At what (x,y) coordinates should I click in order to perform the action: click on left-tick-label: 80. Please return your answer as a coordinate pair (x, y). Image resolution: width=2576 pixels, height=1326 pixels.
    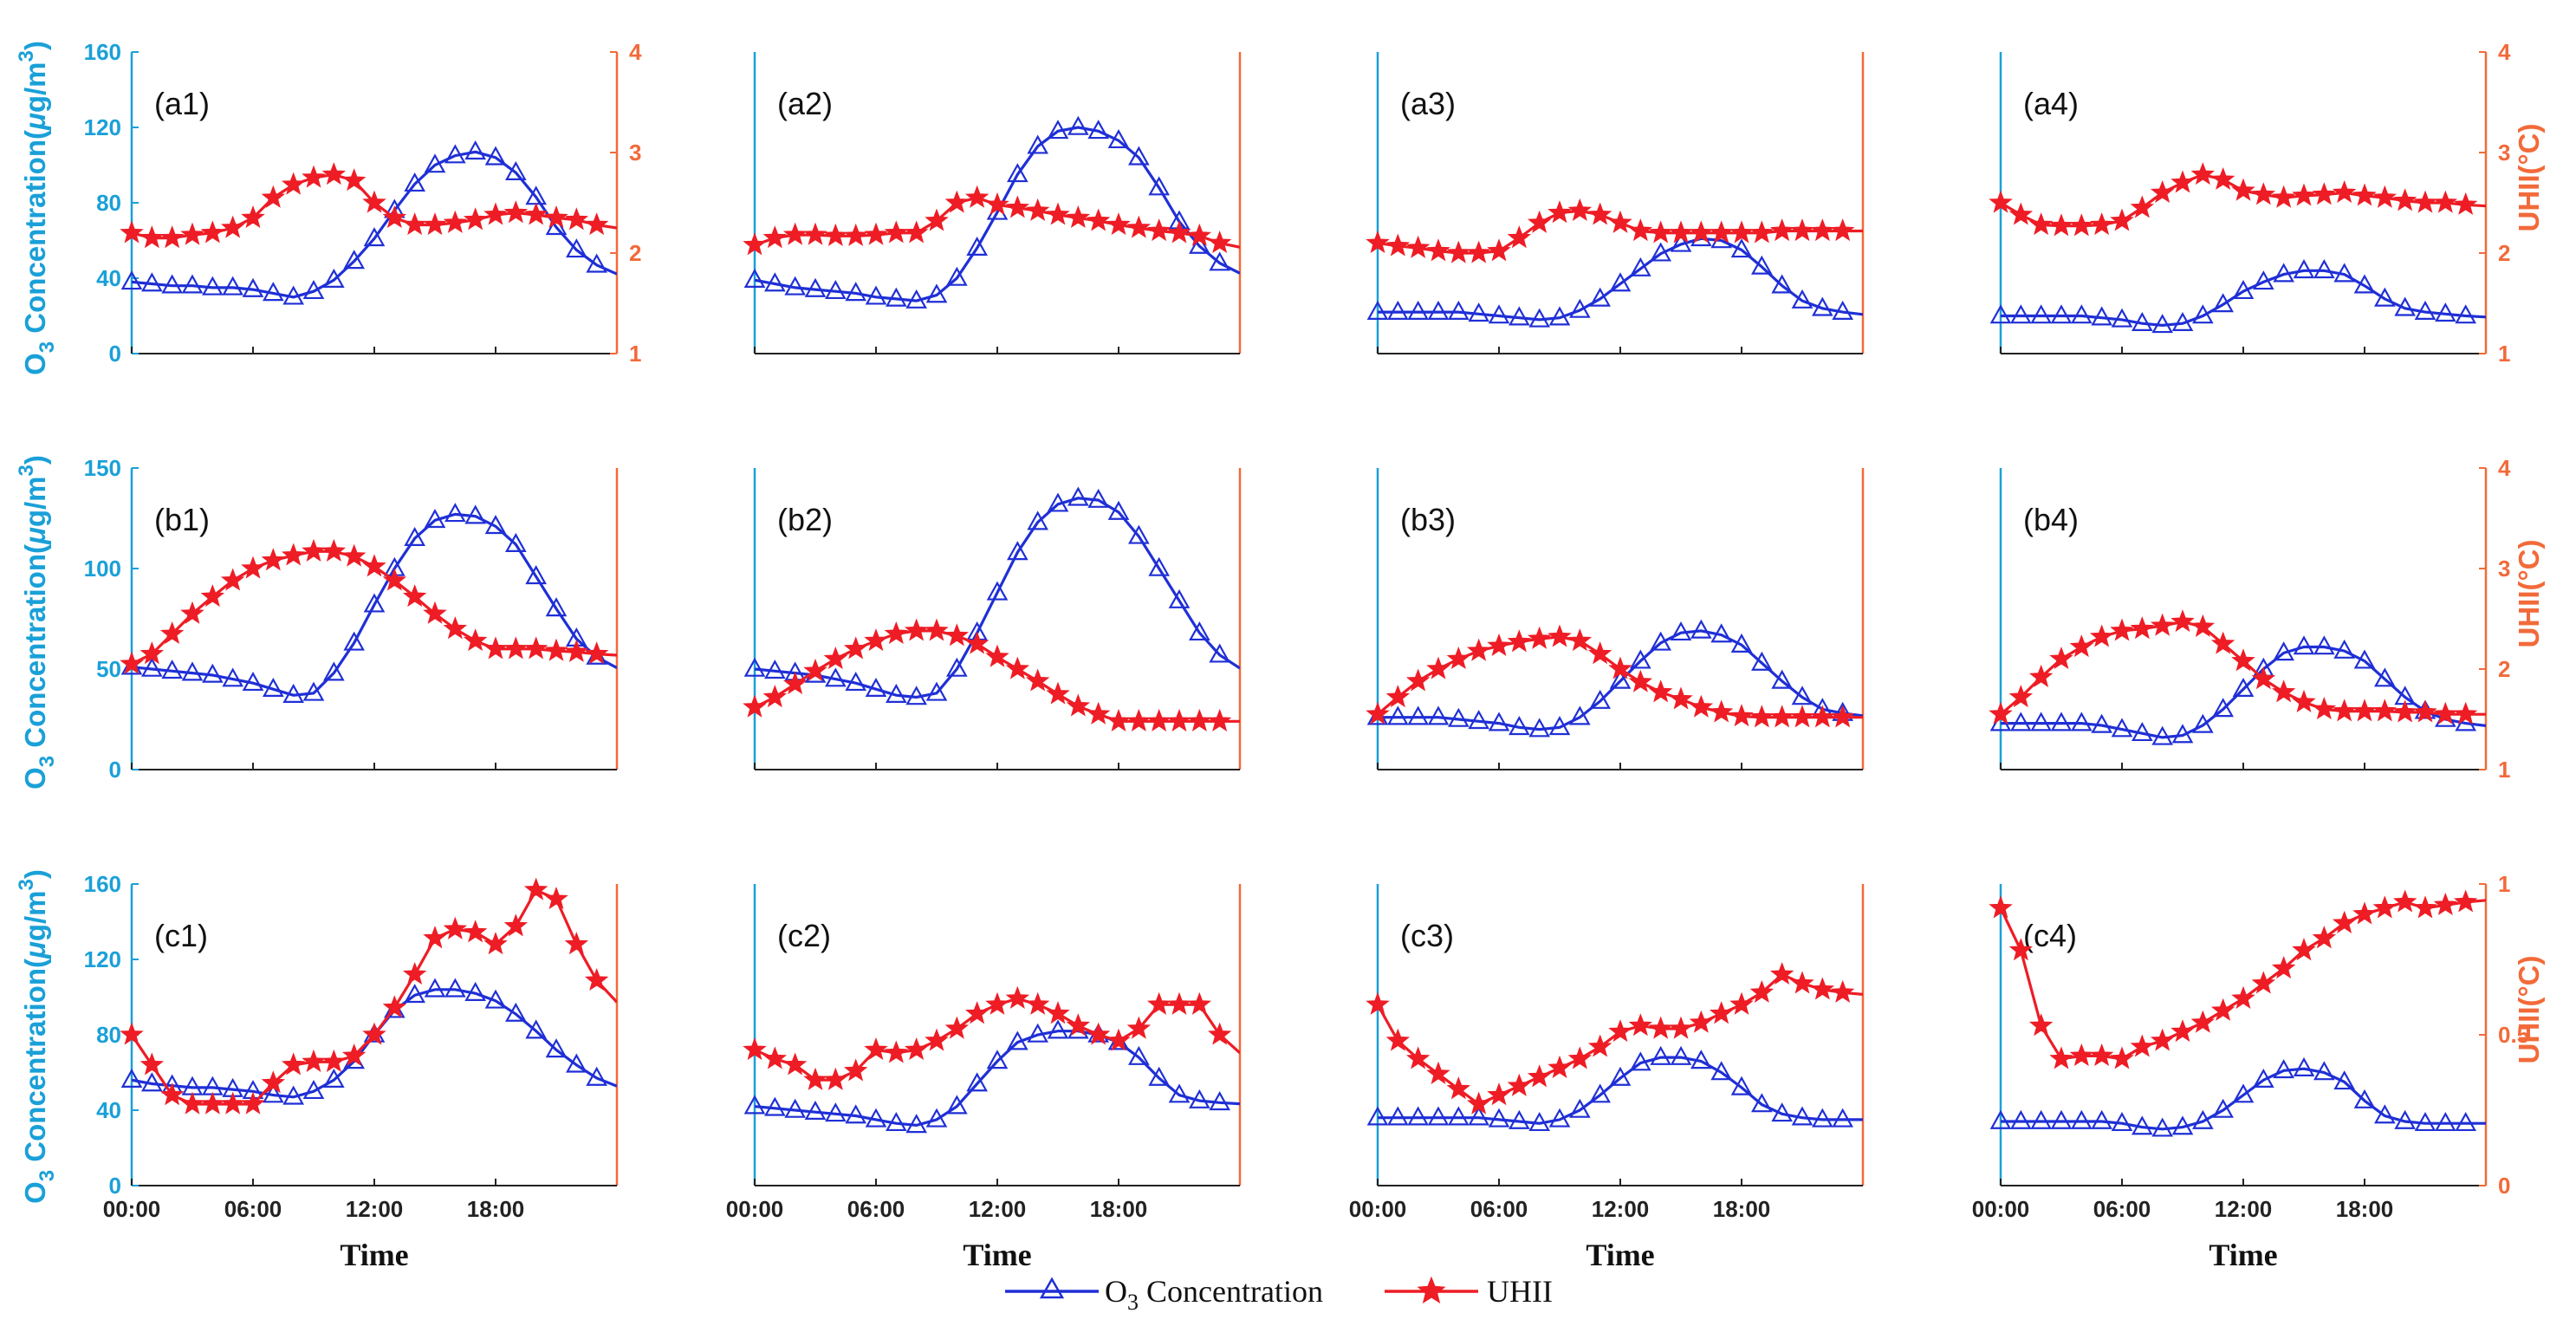
    Looking at the image, I should click on (109, 1035).